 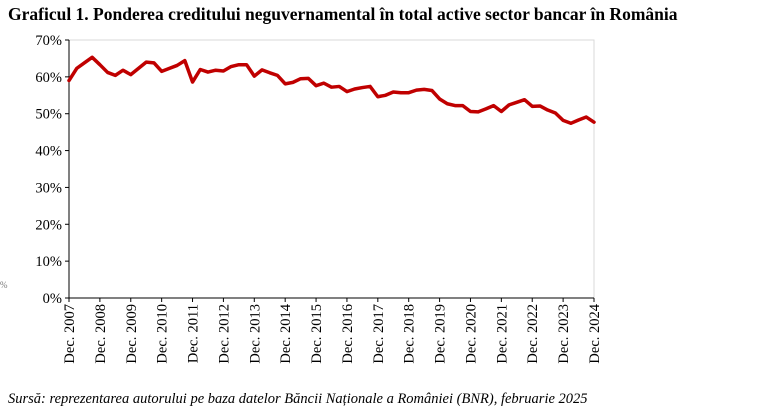 I want to click on x-tick-label: Dec. 2015, so click(x=317, y=334).